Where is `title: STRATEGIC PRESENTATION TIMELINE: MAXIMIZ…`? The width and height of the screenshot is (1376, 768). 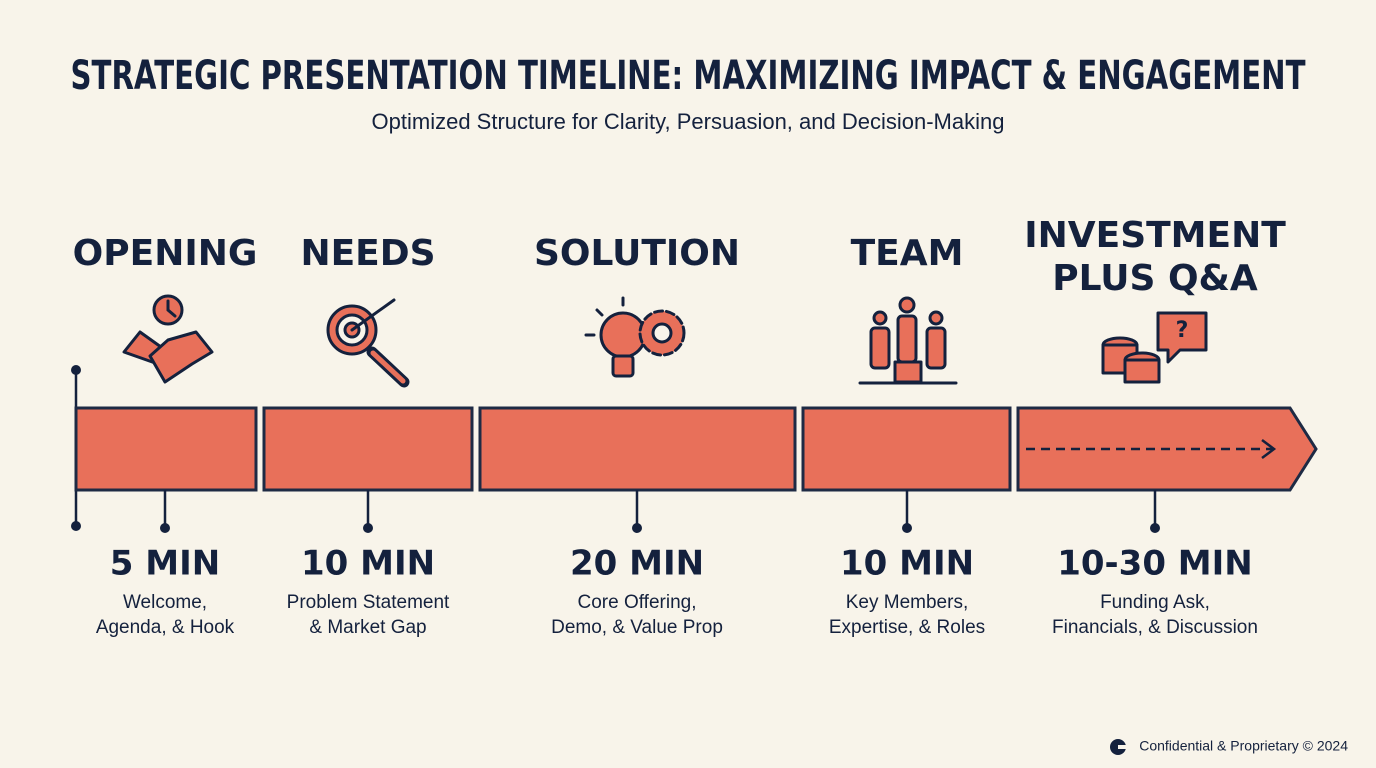 title: STRATEGIC PRESENTATION TIMELINE: MAXIMIZ… is located at coordinates (689, 76).